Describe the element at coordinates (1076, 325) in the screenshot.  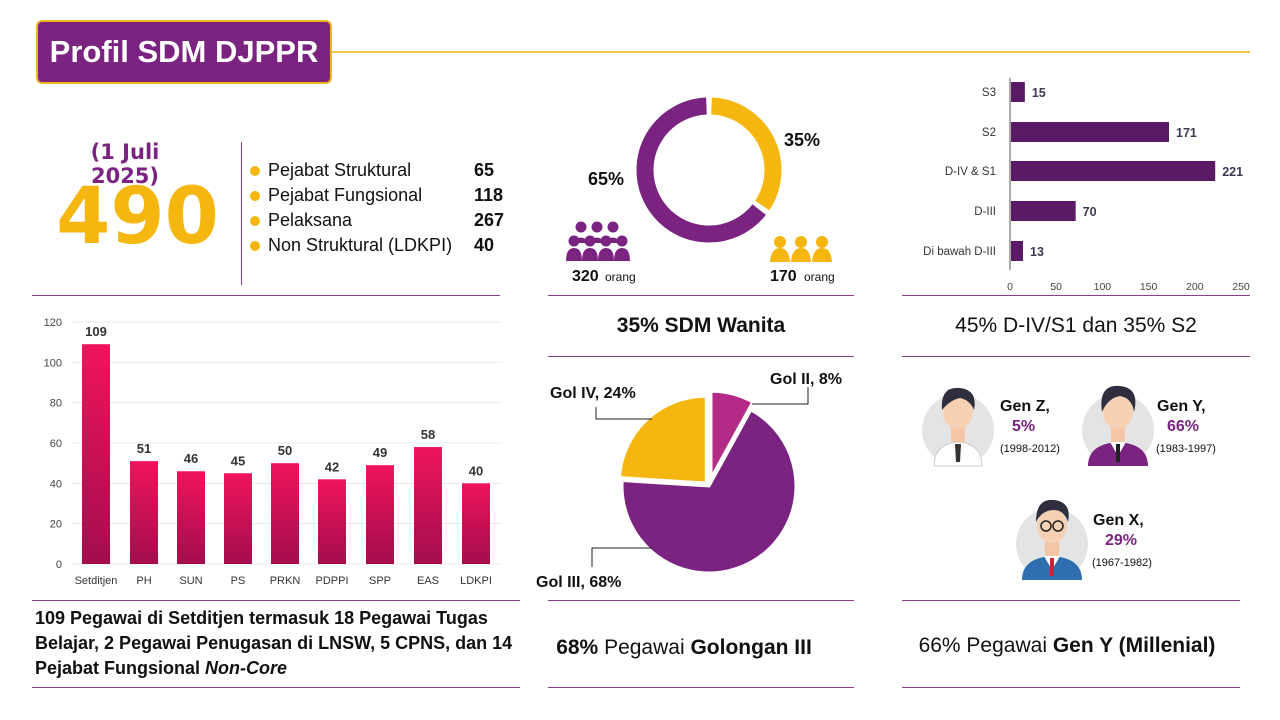
I see `education-caption: 45% D-IV/S1 dan 35% S2` at that location.